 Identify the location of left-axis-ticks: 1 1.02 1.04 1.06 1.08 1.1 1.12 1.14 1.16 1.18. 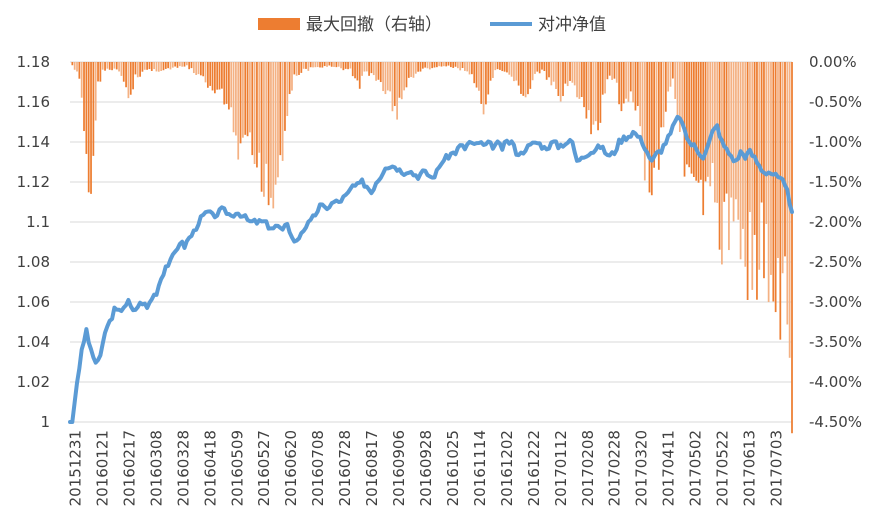
(33, 242).